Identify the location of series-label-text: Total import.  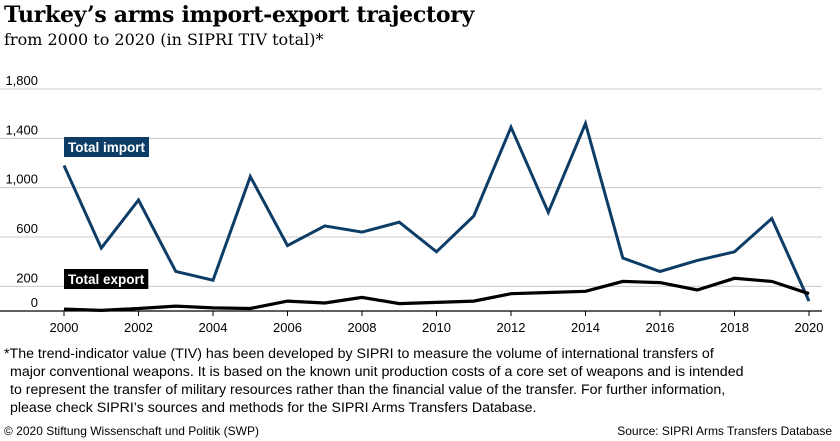
(106, 147).